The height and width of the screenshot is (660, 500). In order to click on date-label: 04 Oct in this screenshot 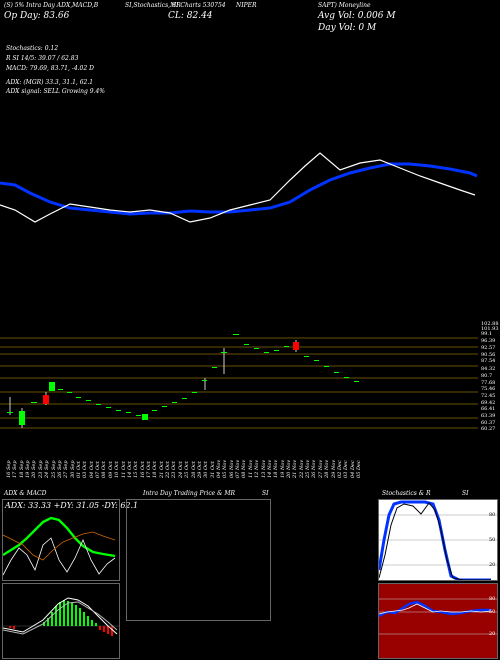, I will do `click(91, 469)`.